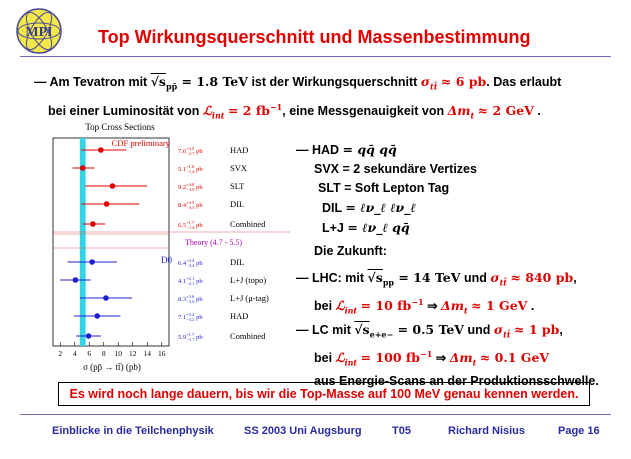 The image size is (631, 459). Describe the element at coordinates (119, 353) in the screenshot. I see `x-tick-label: 10` at that location.